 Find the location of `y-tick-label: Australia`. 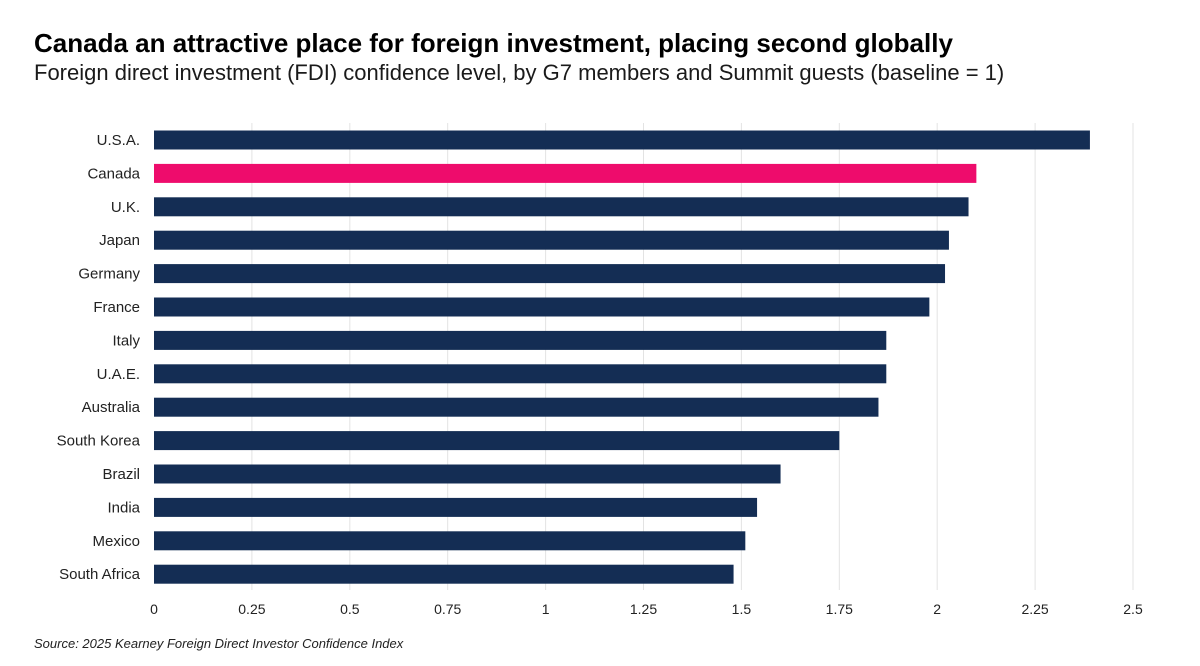

y-tick-label: Australia is located at coordinates (111, 407).